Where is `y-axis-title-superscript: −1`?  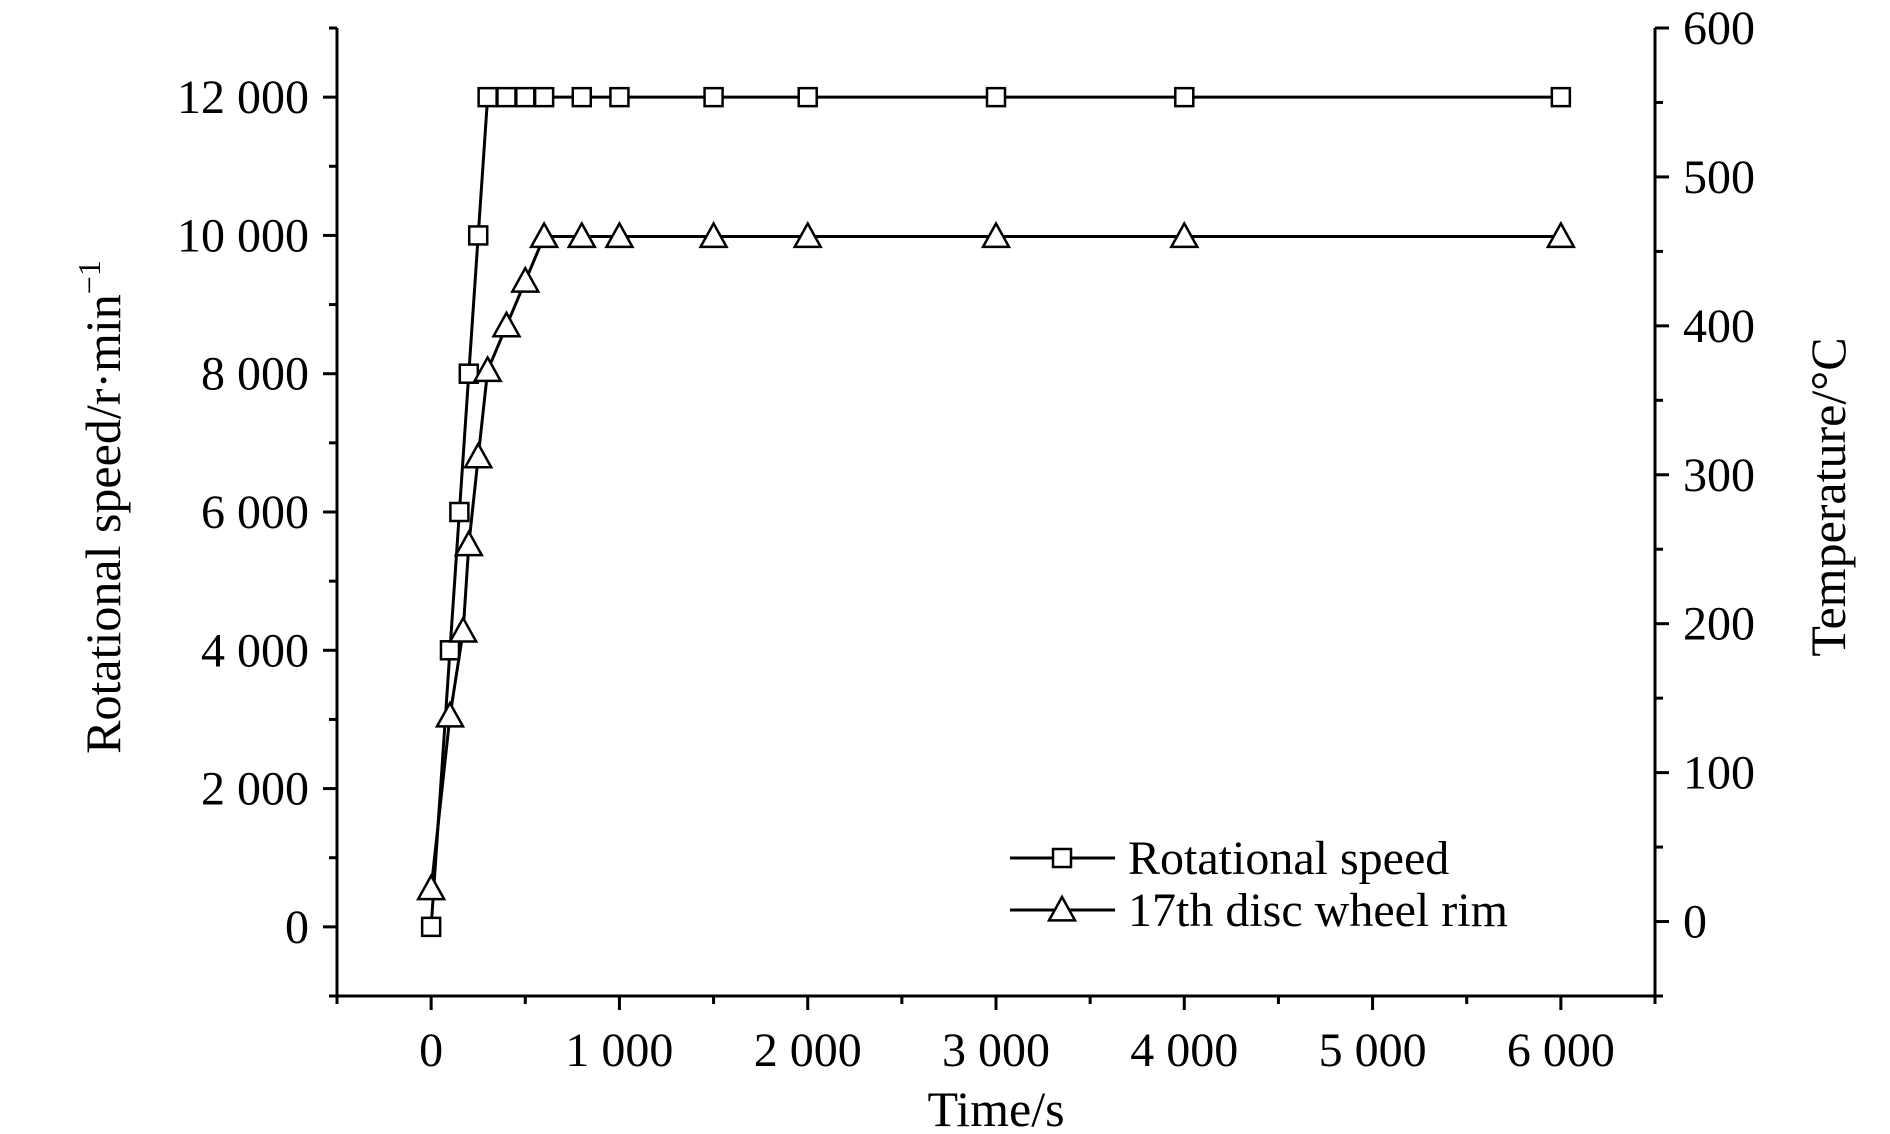 y-axis-title-superscript: −1 is located at coordinates (89, 277).